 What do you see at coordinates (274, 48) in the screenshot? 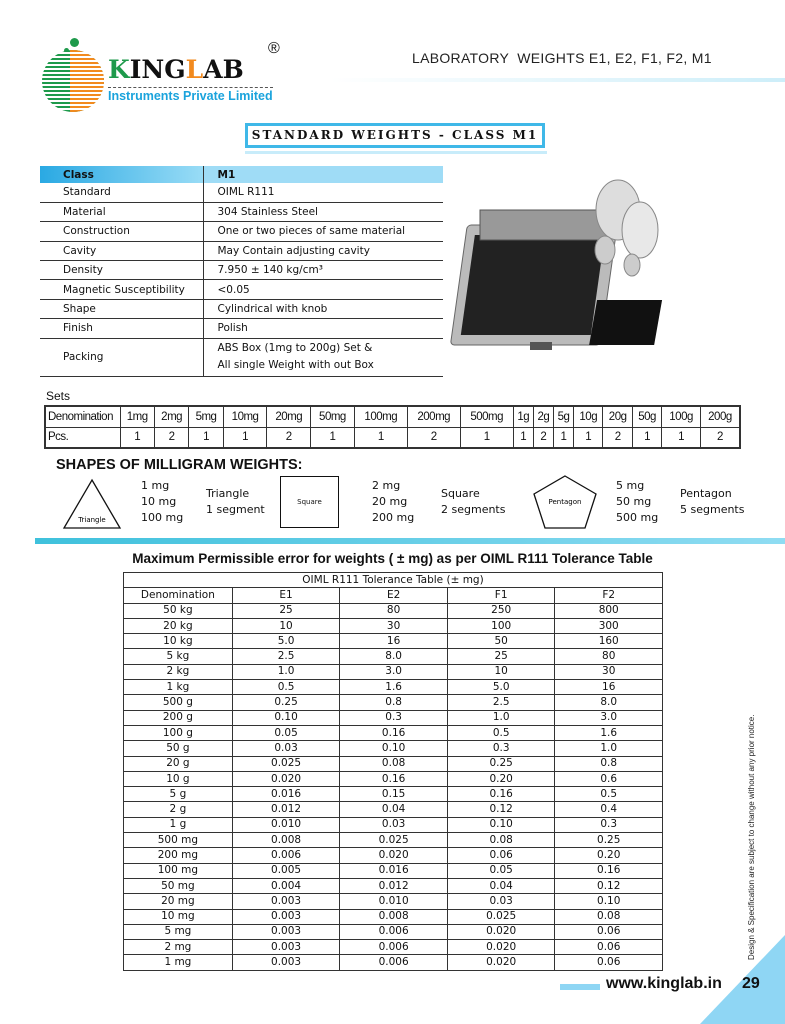
I see `registered-mark: ®` at bounding box center [274, 48].